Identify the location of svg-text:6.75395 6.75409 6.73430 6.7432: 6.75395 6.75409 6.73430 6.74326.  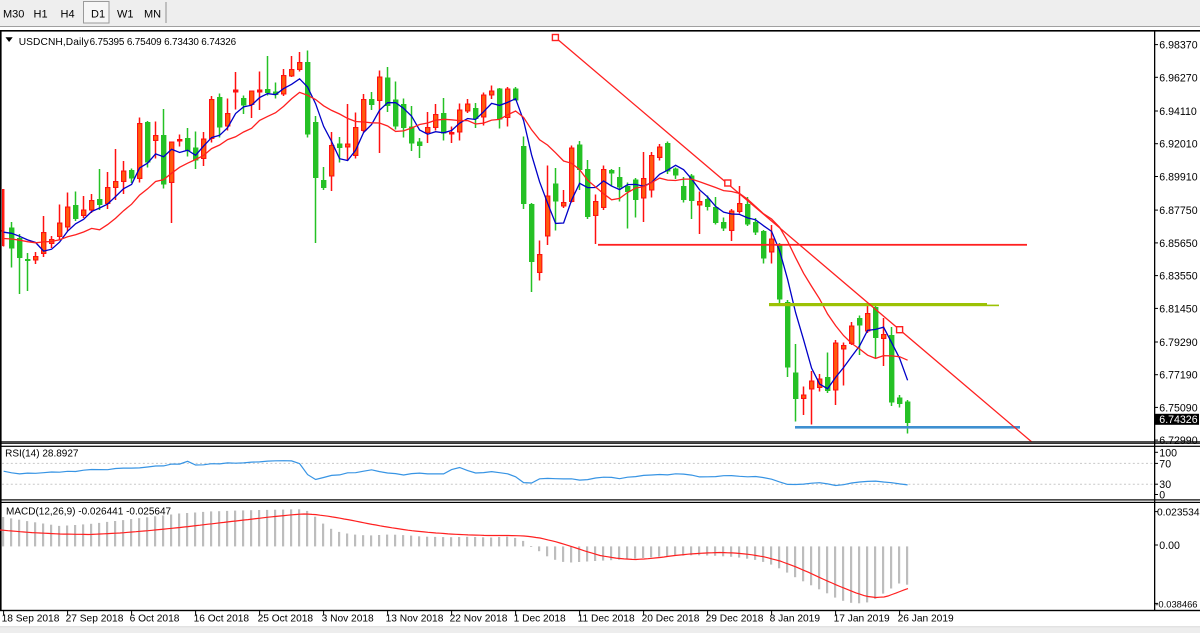
(163, 42).